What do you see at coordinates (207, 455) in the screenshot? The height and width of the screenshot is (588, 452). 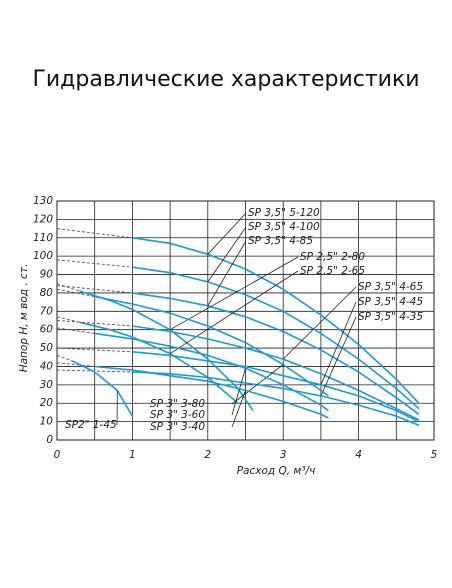 I see `x-tick-label: 2` at bounding box center [207, 455].